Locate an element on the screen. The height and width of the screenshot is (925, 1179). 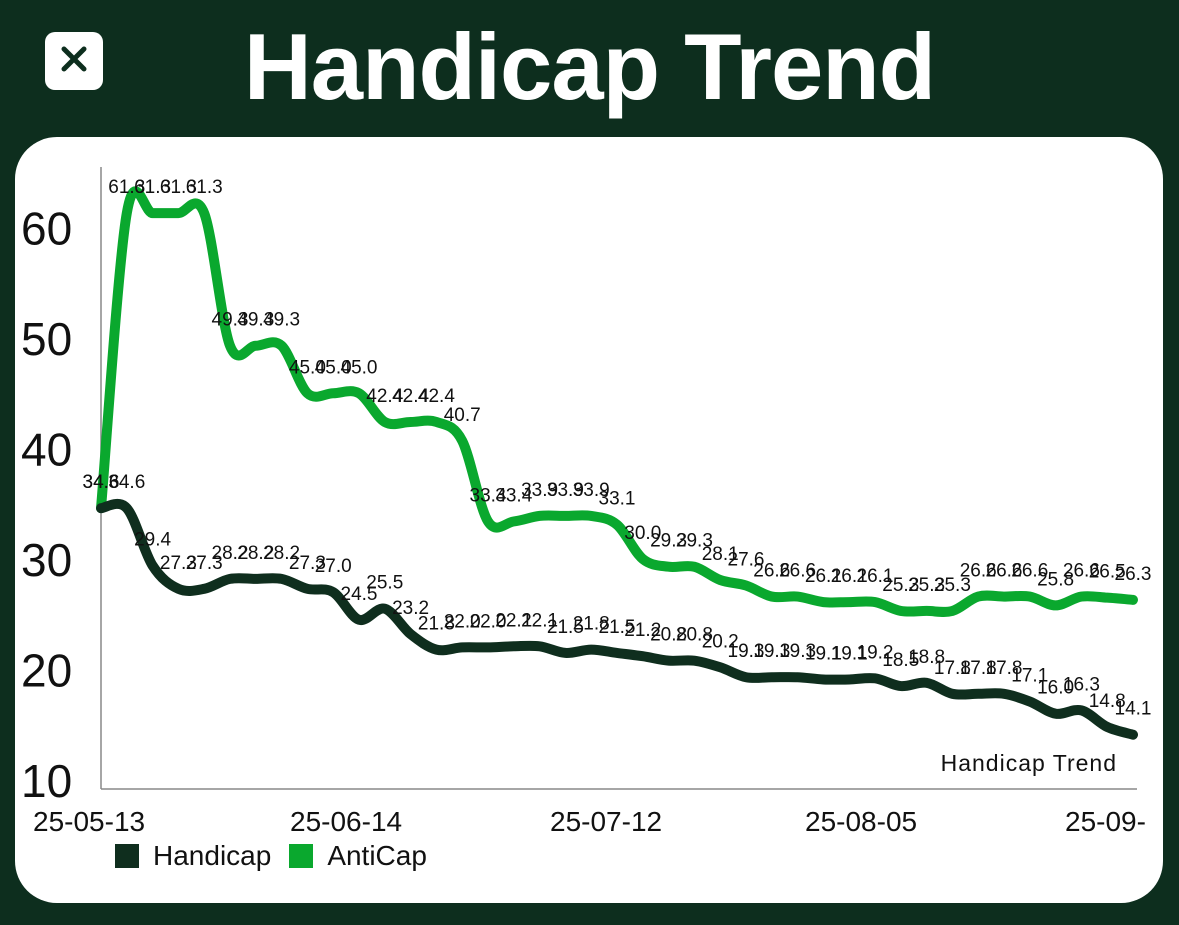
close-button is located at coordinates (74, 61).